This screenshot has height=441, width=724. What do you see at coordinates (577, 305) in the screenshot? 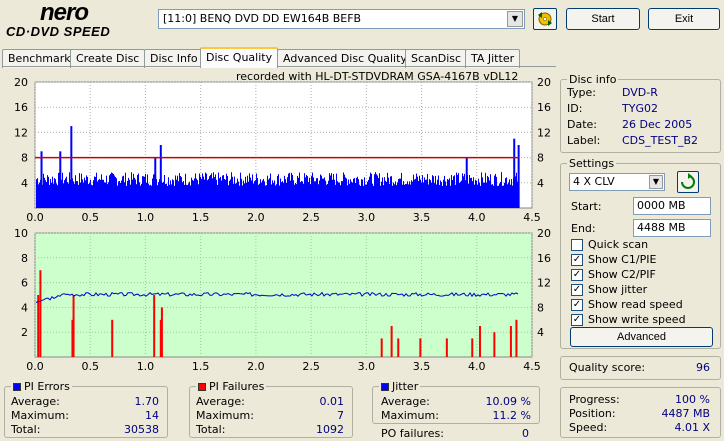
I see `show-read-speed-checkbox: ✓` at bounding box center [577, 305].